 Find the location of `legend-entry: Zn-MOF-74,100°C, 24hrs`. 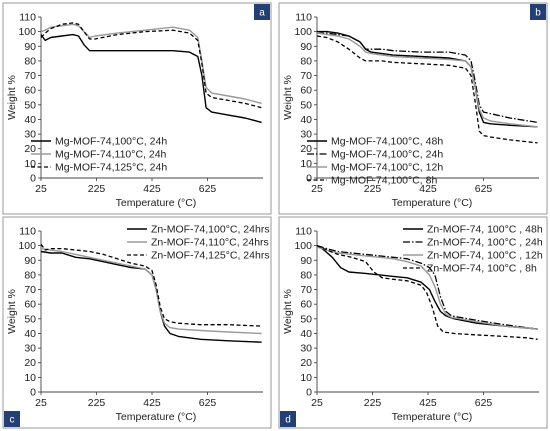

legend-entry: Zn-MOF-74,100°C, 24hrs is located at coordinates (210, 230).